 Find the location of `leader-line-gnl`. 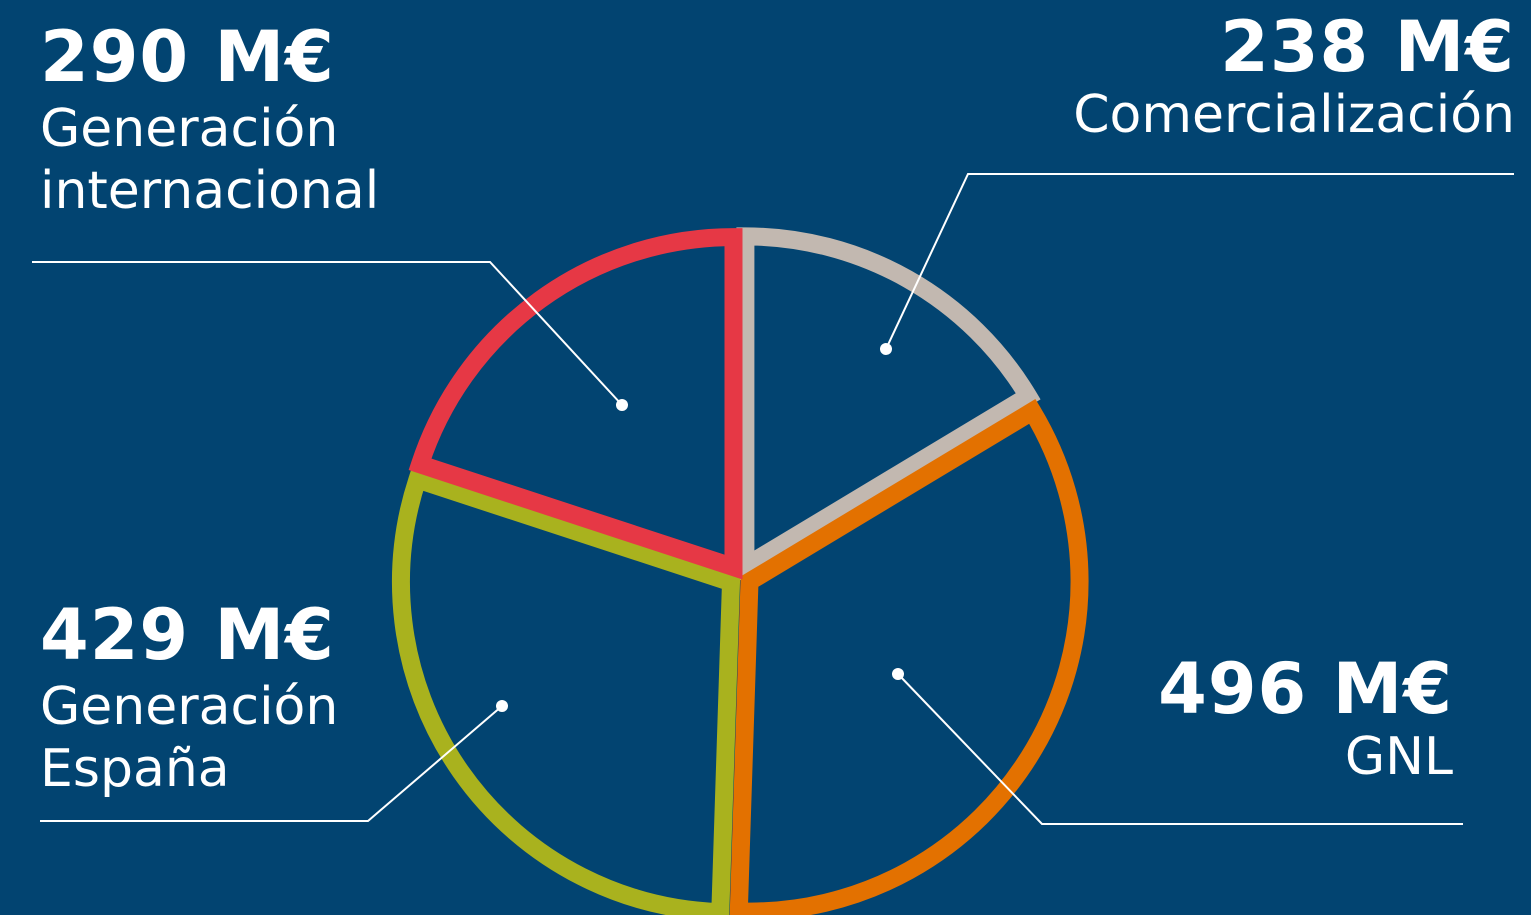

leader-line-gnl is located at coordinates (1180, 749).